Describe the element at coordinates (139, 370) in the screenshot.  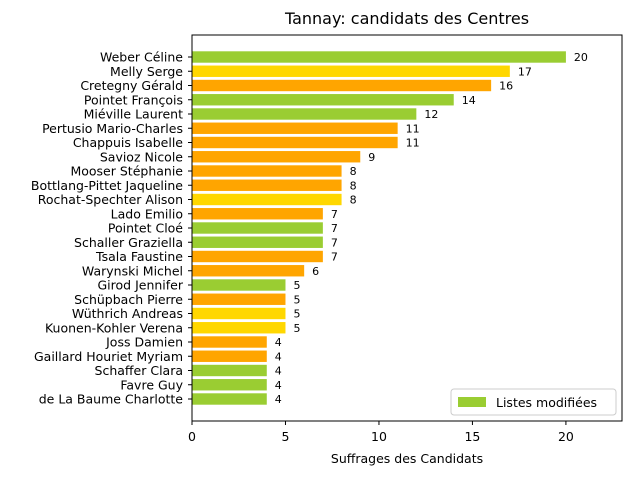
I see `category-label: Schaffer Clara` at that location.